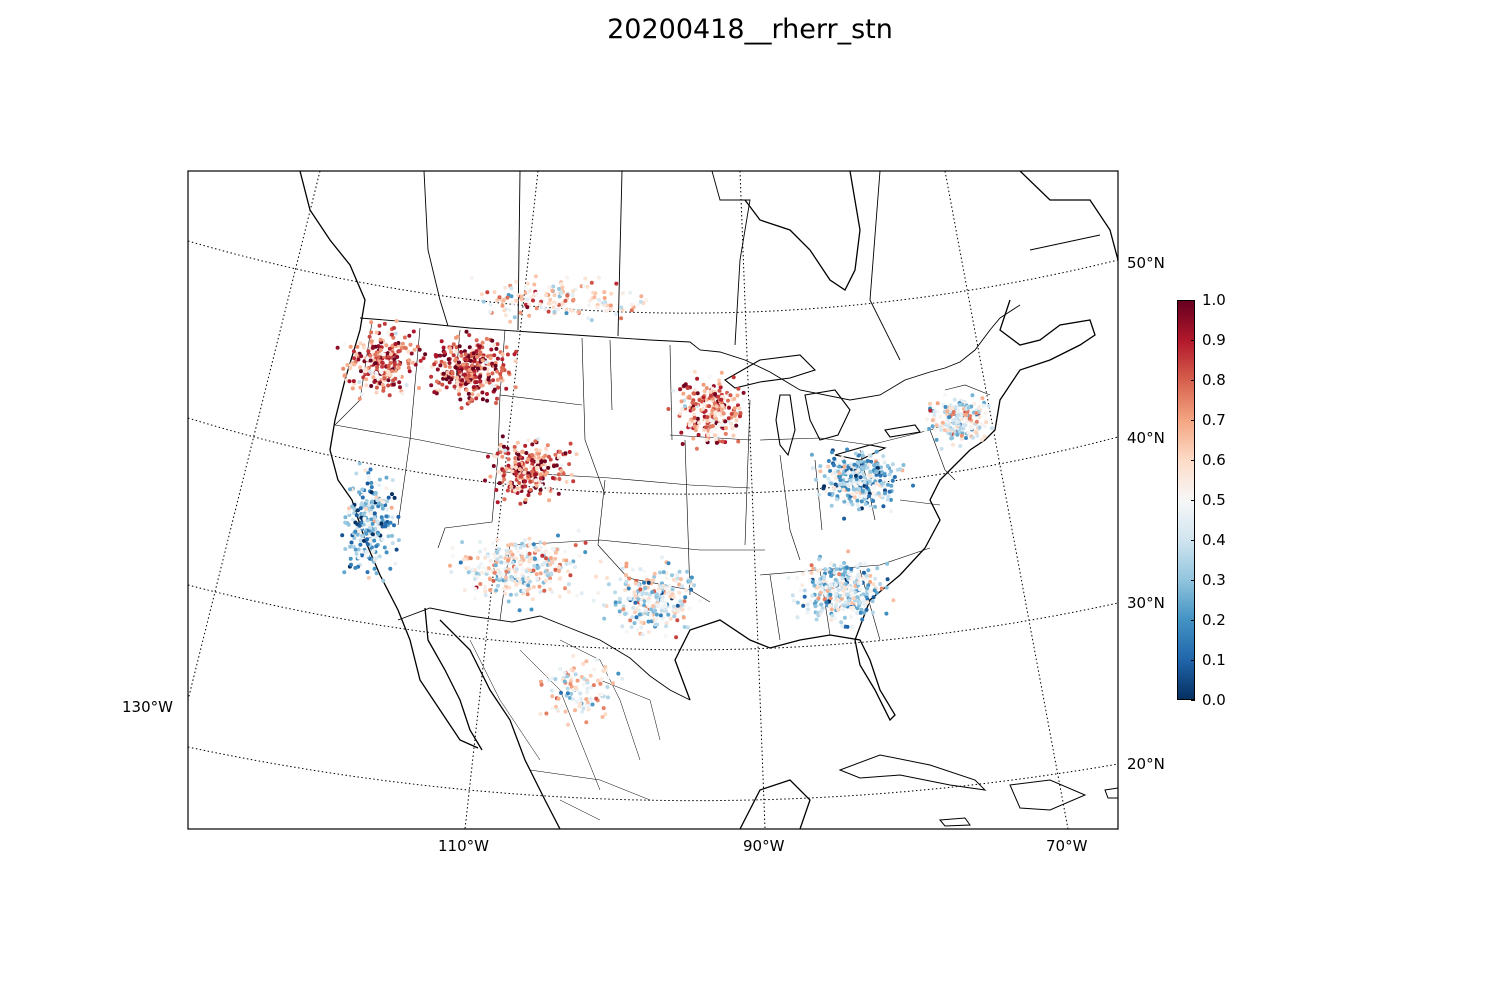  I want to click on lake-erie, so click(860, 452).